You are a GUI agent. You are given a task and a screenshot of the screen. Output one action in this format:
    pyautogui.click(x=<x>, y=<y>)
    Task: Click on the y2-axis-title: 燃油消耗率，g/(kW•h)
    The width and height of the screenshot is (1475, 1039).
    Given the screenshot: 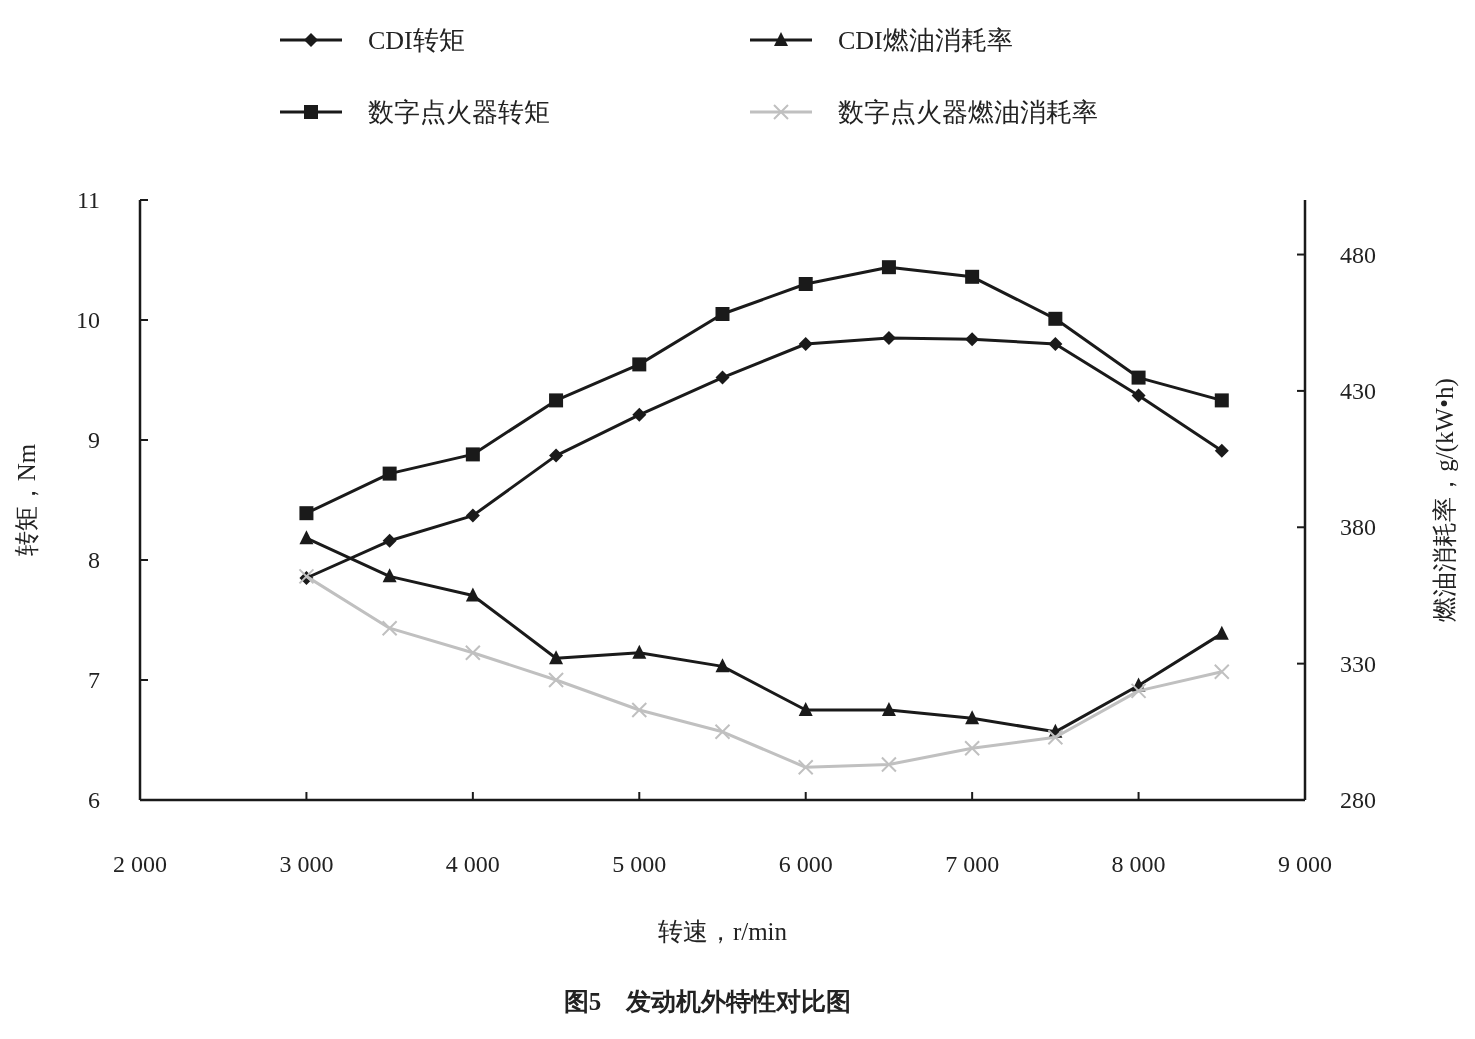 What is the action you would take?
    pyautogui.click(x=1445, y=500)
    